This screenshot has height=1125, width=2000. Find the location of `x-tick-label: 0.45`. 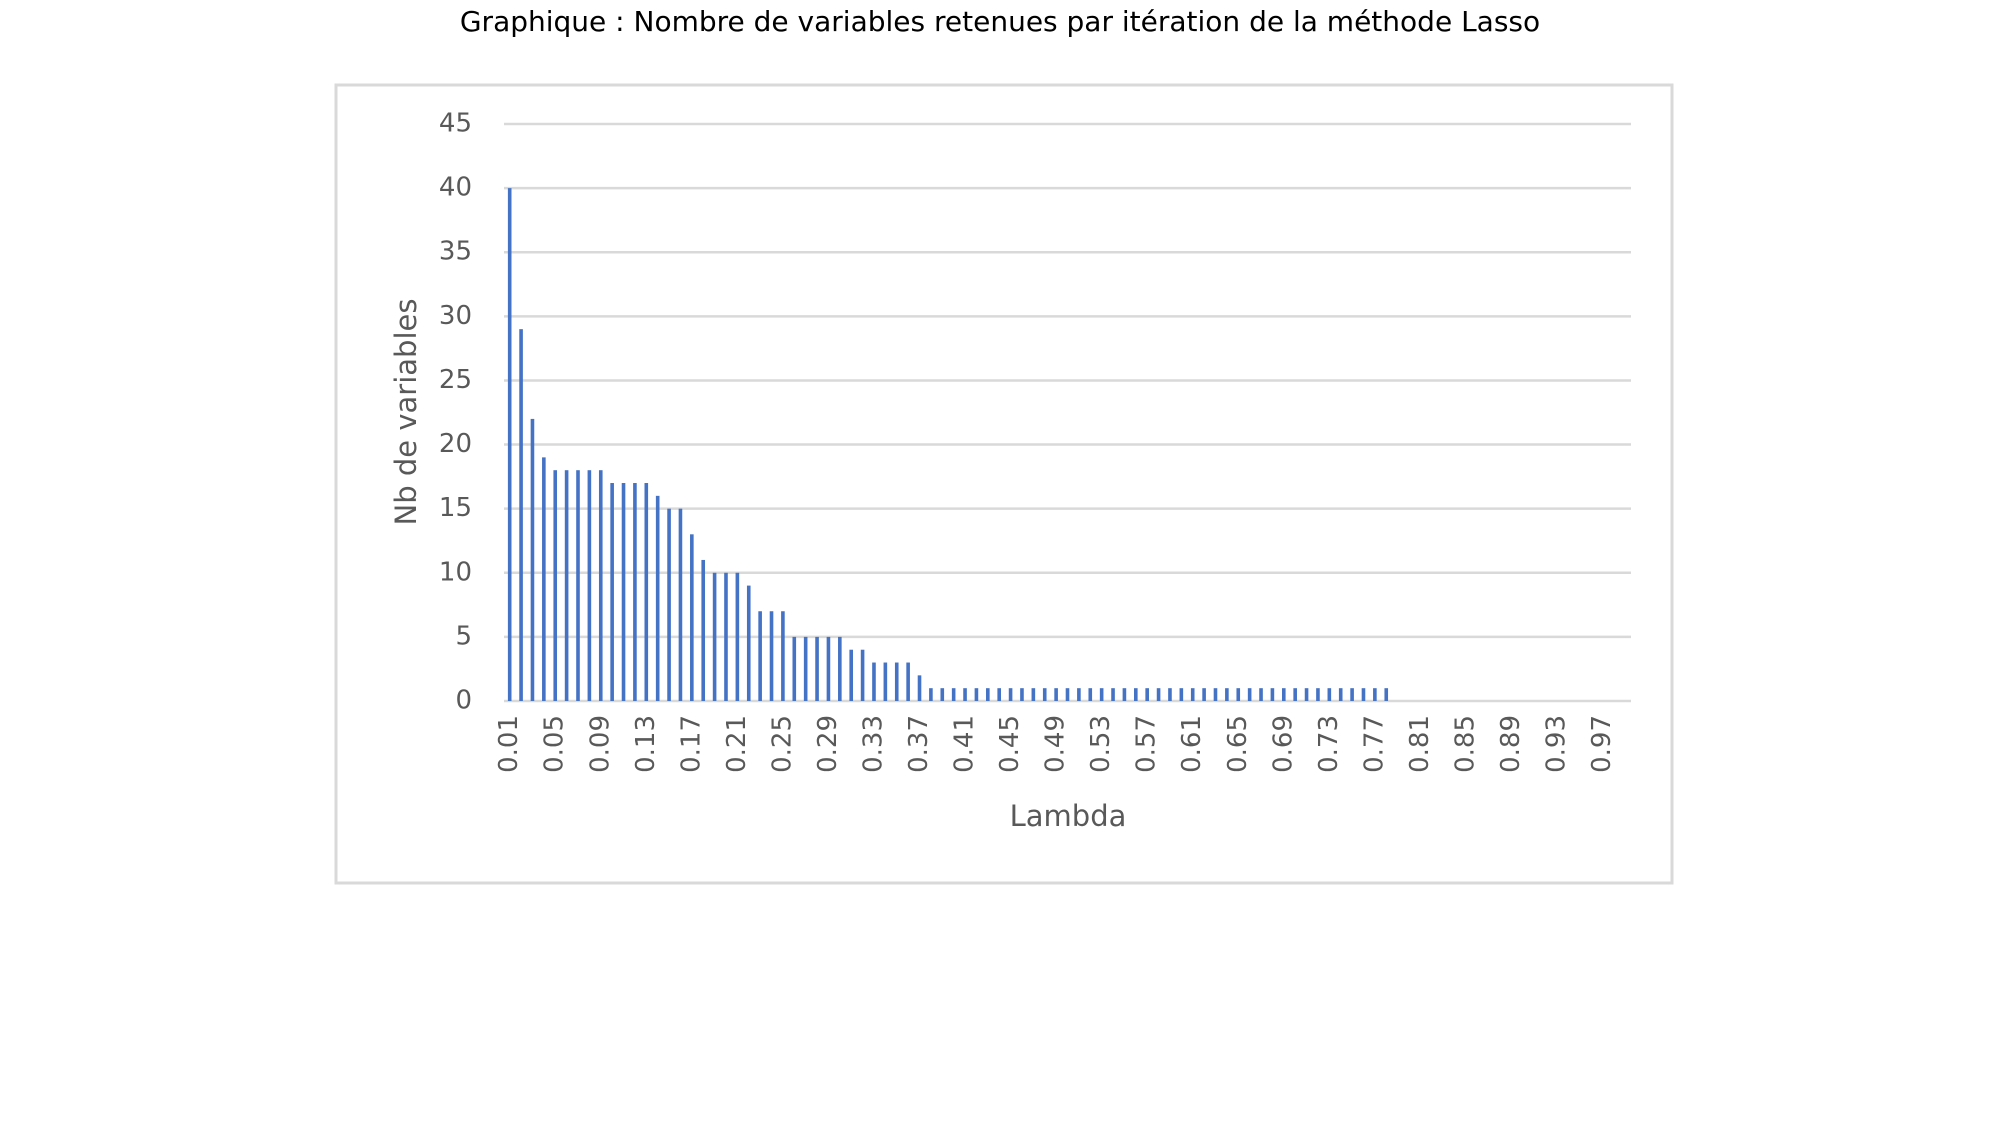

x-tick-label: 0.45 is located at coordinates (1010, 744).